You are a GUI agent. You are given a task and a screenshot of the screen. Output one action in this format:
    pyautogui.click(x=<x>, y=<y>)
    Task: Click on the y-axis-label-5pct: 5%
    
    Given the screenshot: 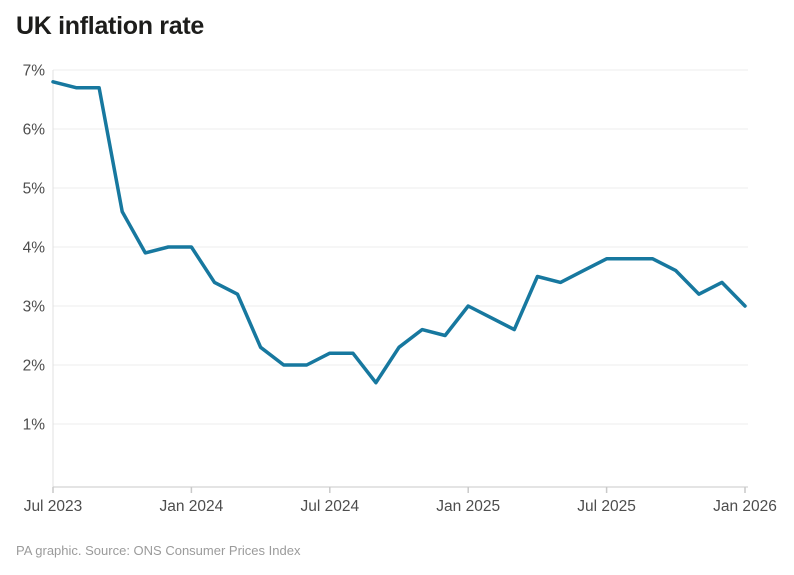 What is the action you would take?
    pyautogui.click(x=34, y=189)
    